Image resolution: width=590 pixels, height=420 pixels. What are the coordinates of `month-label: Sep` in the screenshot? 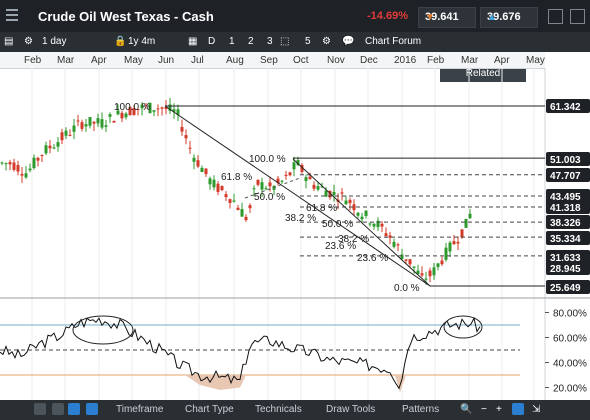 It's located at (269, 60).